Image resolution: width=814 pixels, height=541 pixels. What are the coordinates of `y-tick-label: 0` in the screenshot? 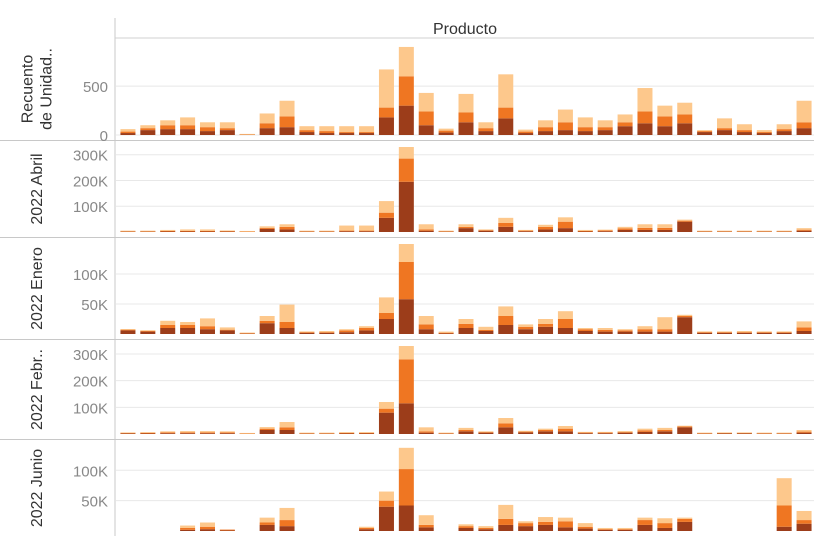 It's located at (104, 136).